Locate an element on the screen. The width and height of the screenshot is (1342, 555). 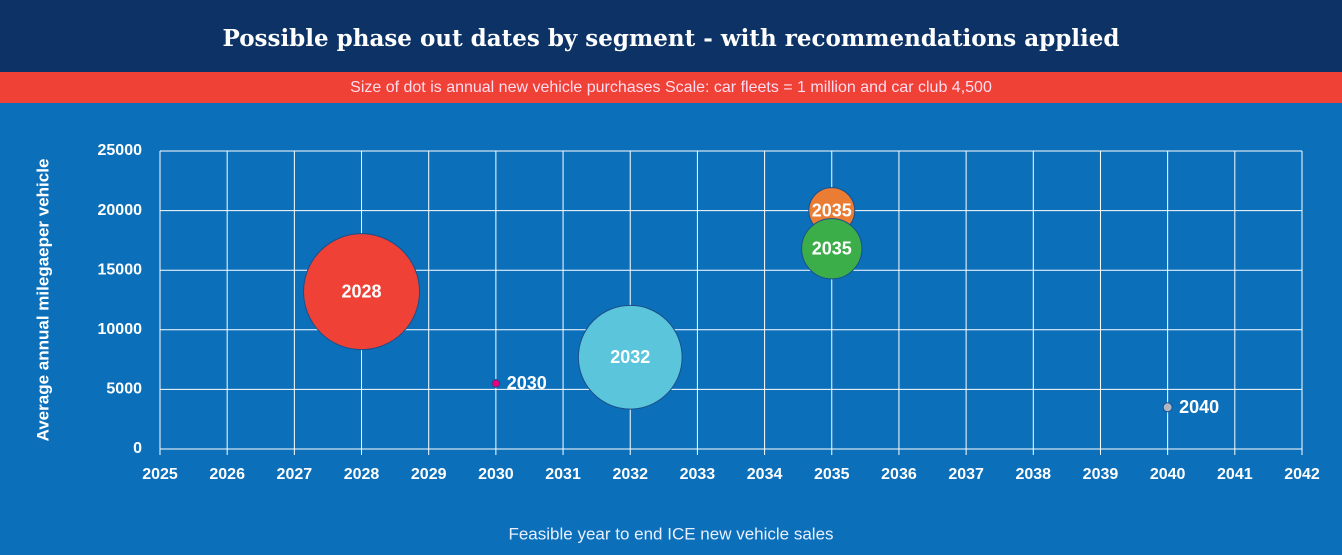
y-tick-label: 20000 is located at coordinates (120, 210).